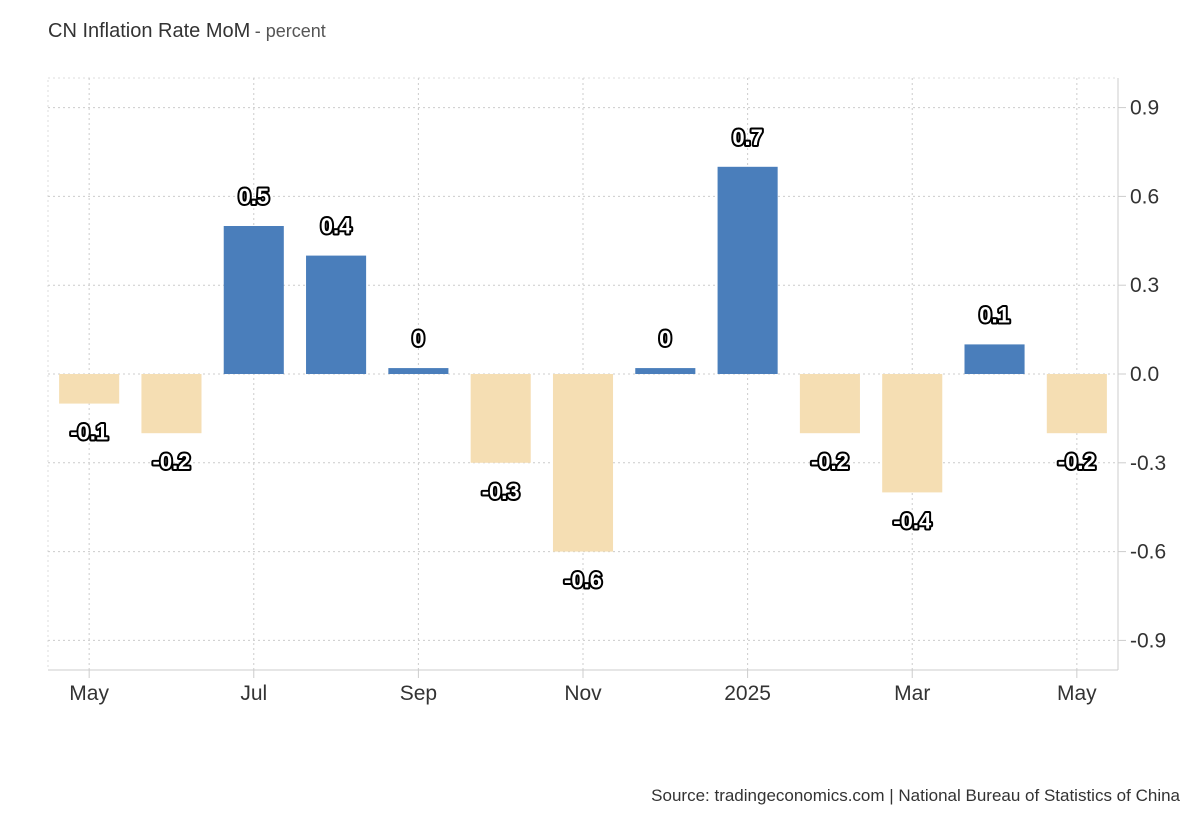  Describe the element at coordinates (747, 137) in the screenshot. I see `data-label: 0.7` at that location.